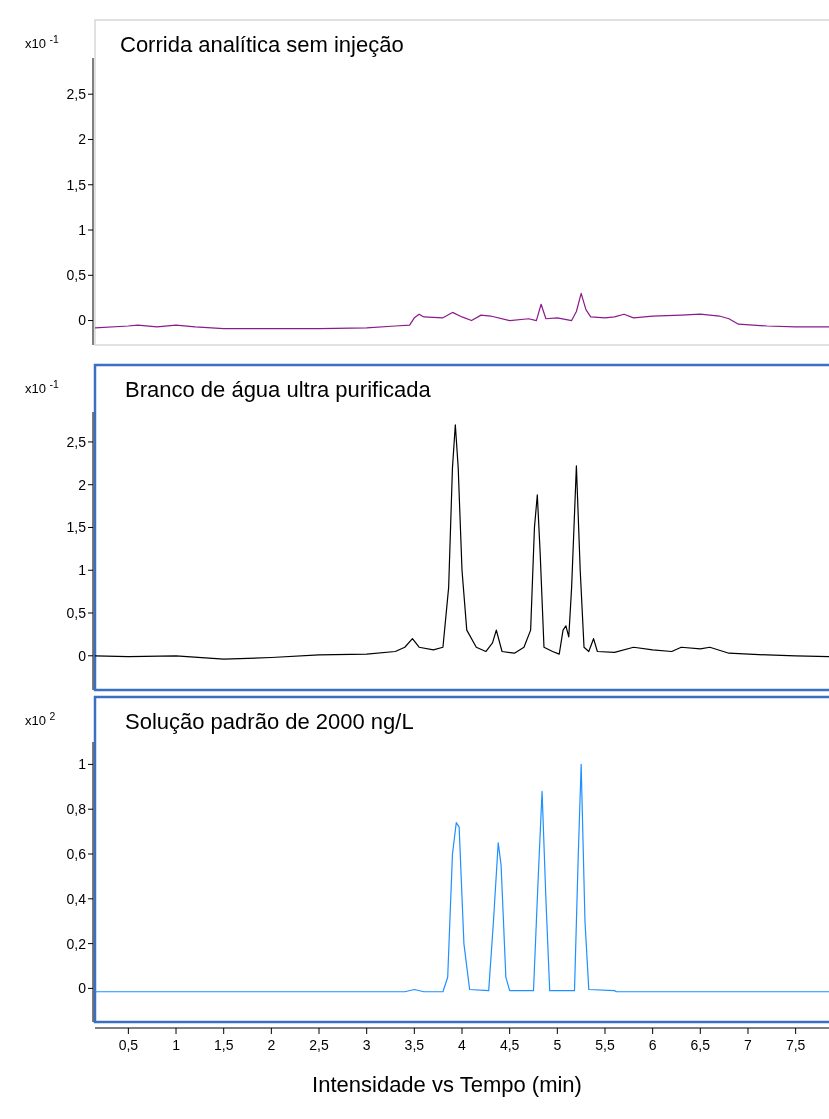 The image size is (829, 1119). What do you see at coordinates (605, 1045) in the screenshot?
I see `x-tick-label: 5,5` at bounding box center [605, 1045].